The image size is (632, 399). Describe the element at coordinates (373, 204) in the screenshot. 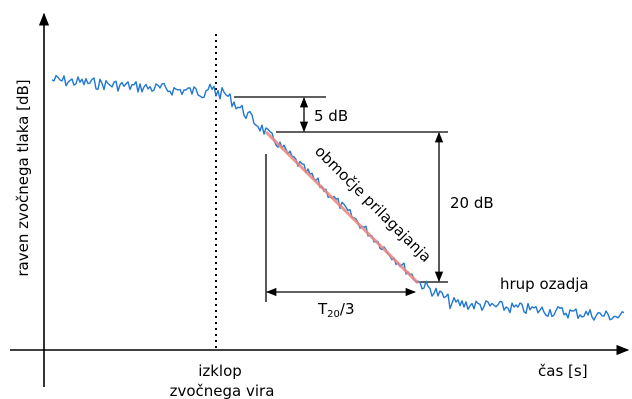

I see `fit-region-label: območje prilagajanja` at that location.